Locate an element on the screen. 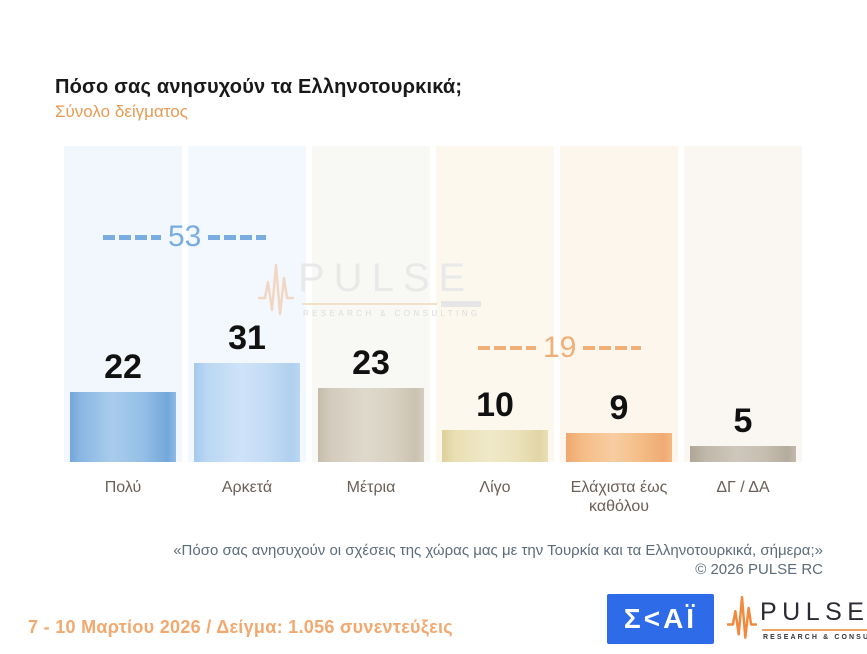 The width and height of the screenshot is (867, 654). pulse-wordmark: PULSE is located at coordinates (813, 612).